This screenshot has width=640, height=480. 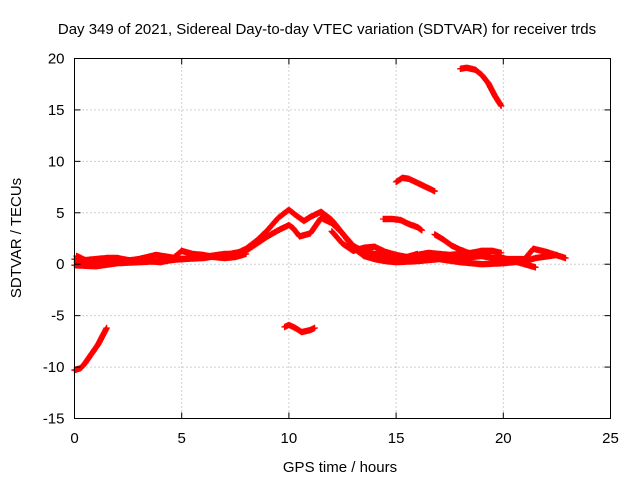 I want to click on x-tick-label: 15, so click(x=396, y=438).